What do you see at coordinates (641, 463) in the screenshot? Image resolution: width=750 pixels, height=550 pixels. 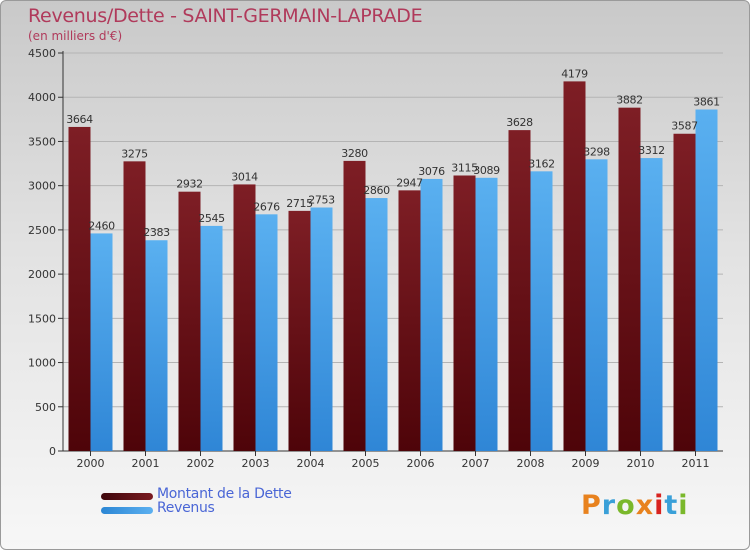 I see `x-tick-label: 2010` at bounding box center [641, 463].